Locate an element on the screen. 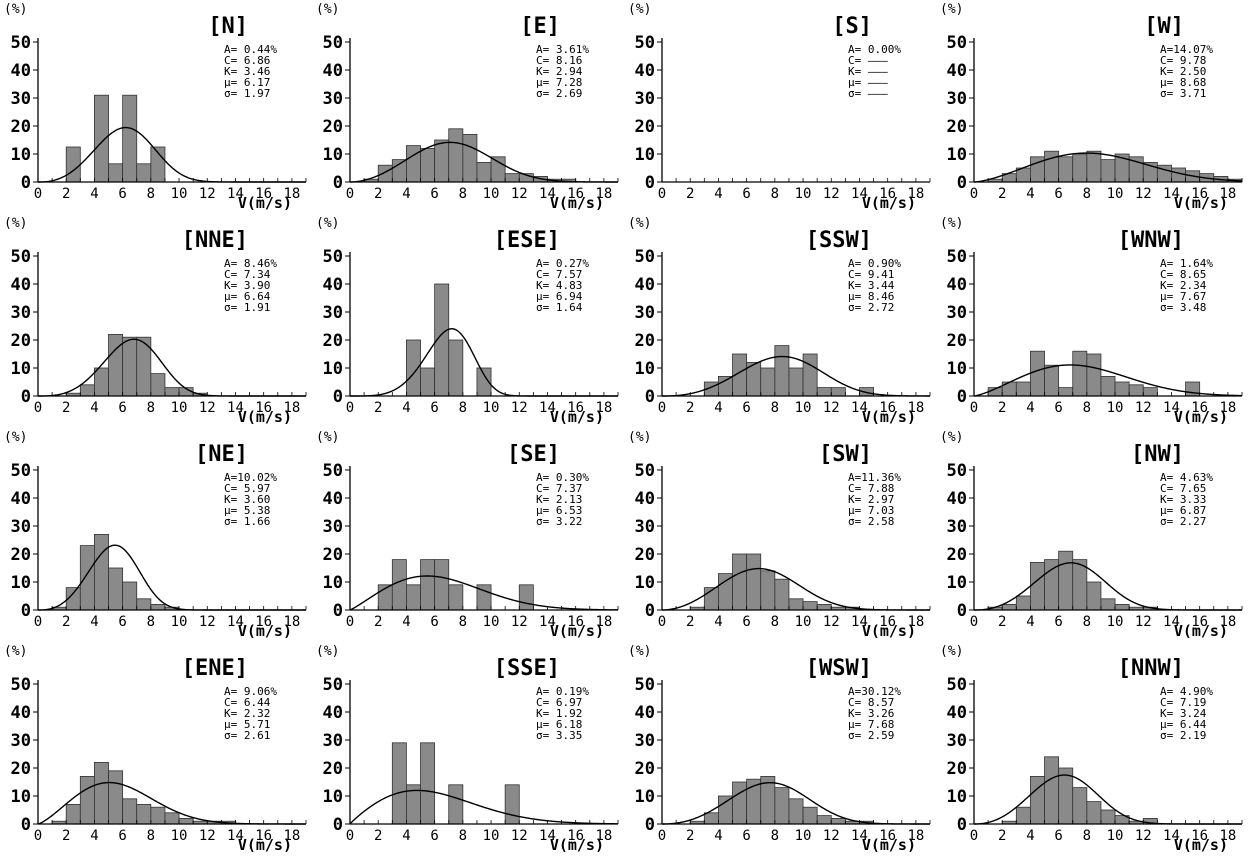 This screenshot has height=857, width=1250. direction-title: [ENE] is located at coordinates (214, 668).